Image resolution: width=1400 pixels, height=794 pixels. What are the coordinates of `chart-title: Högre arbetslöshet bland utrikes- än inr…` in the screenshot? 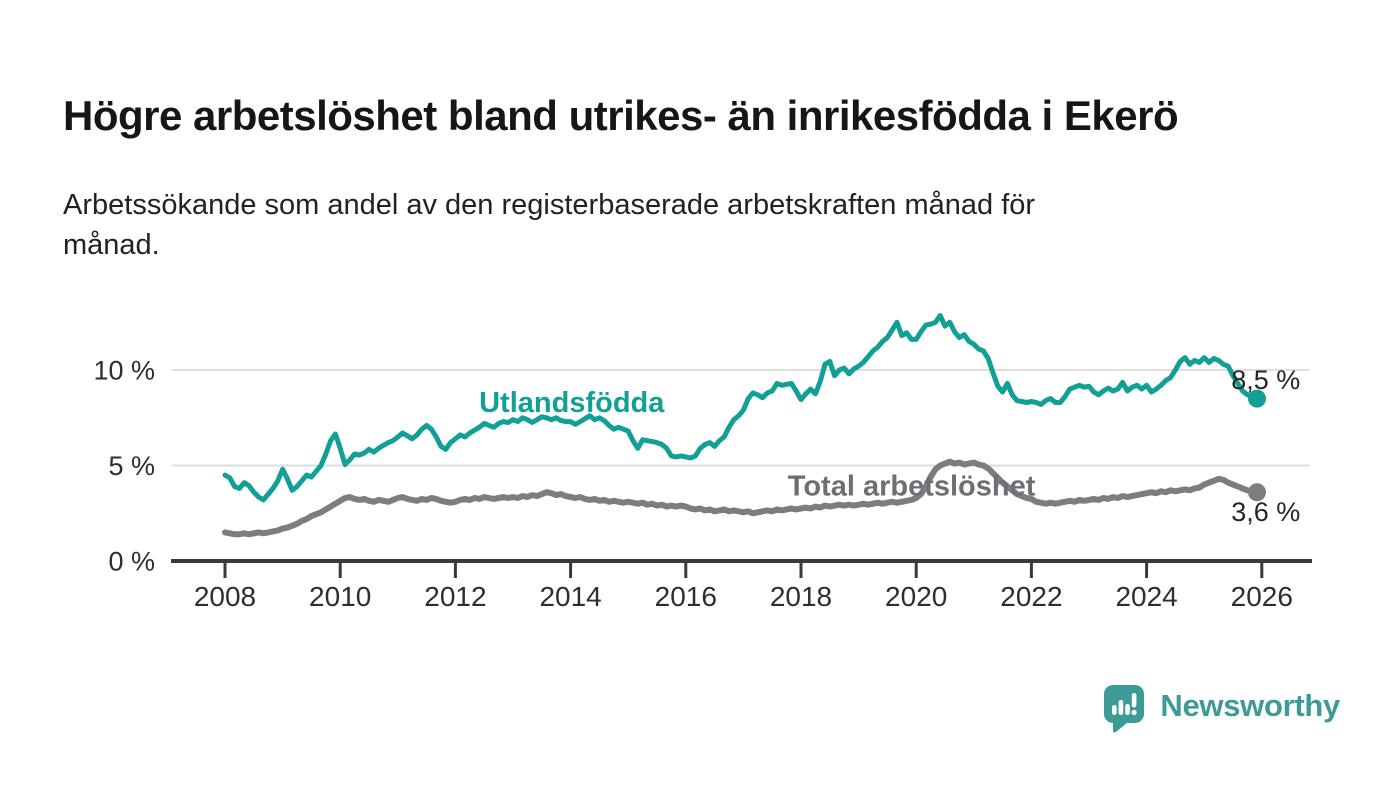 It's located at (621, 116).